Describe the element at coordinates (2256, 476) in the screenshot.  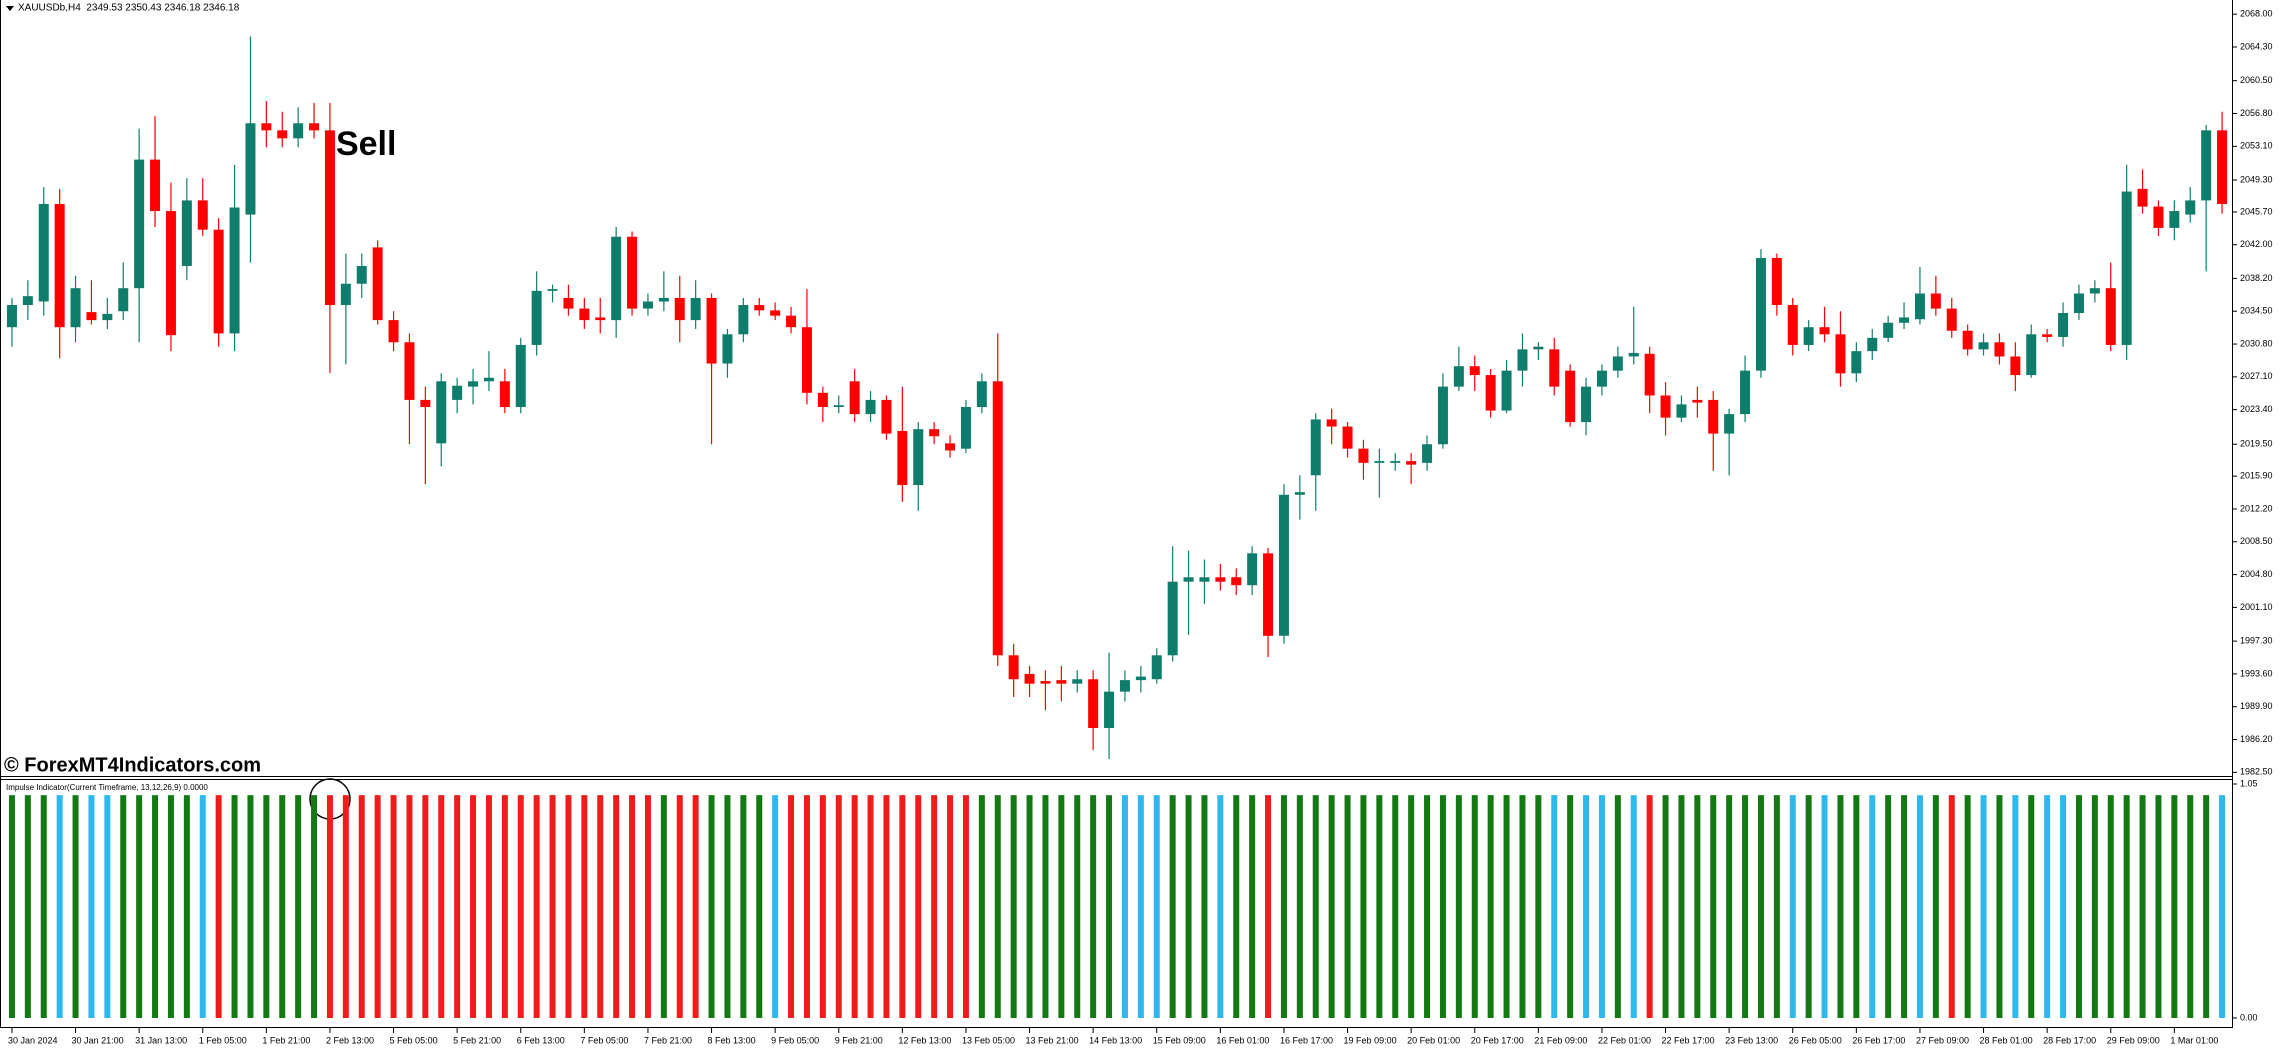
I see `y-tick-label: 2015.90` at that location.